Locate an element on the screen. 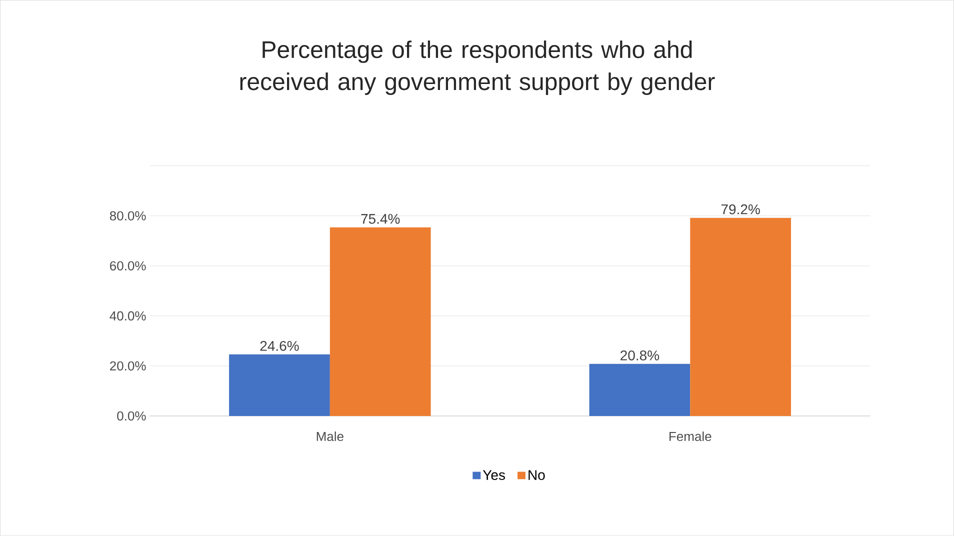 This screenshot has height=536, width=954. chart-title: Percentage of the respondents who ahd received any government support by gender is located at coordinates (477, 68).